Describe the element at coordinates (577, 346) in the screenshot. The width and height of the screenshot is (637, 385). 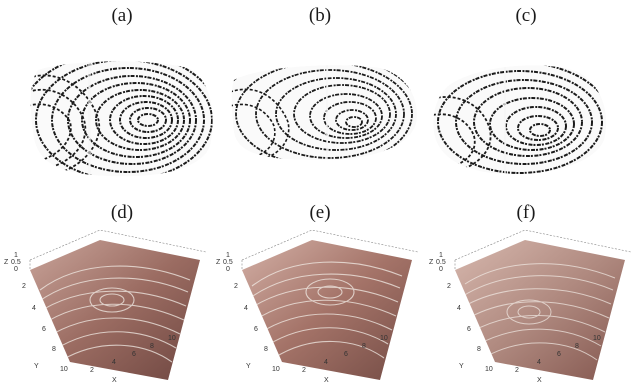
I see `x-tick-f-3: 8` at that location.